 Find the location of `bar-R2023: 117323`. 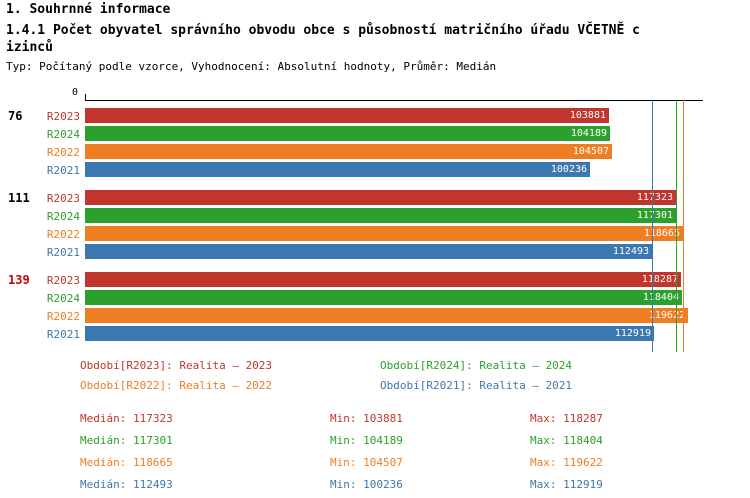

bar-R2023: 117323 is located at coordinates (380, 197).